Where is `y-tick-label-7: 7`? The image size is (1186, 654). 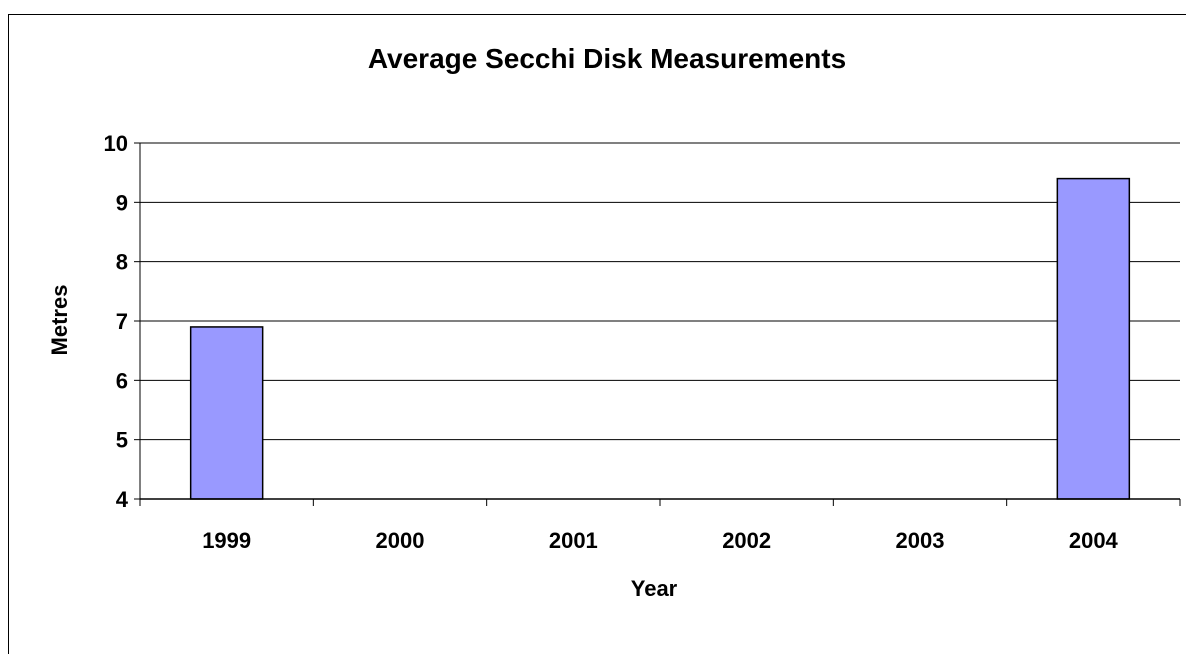
y-tick-label-7: 7 is located at coordinates (122, 321).